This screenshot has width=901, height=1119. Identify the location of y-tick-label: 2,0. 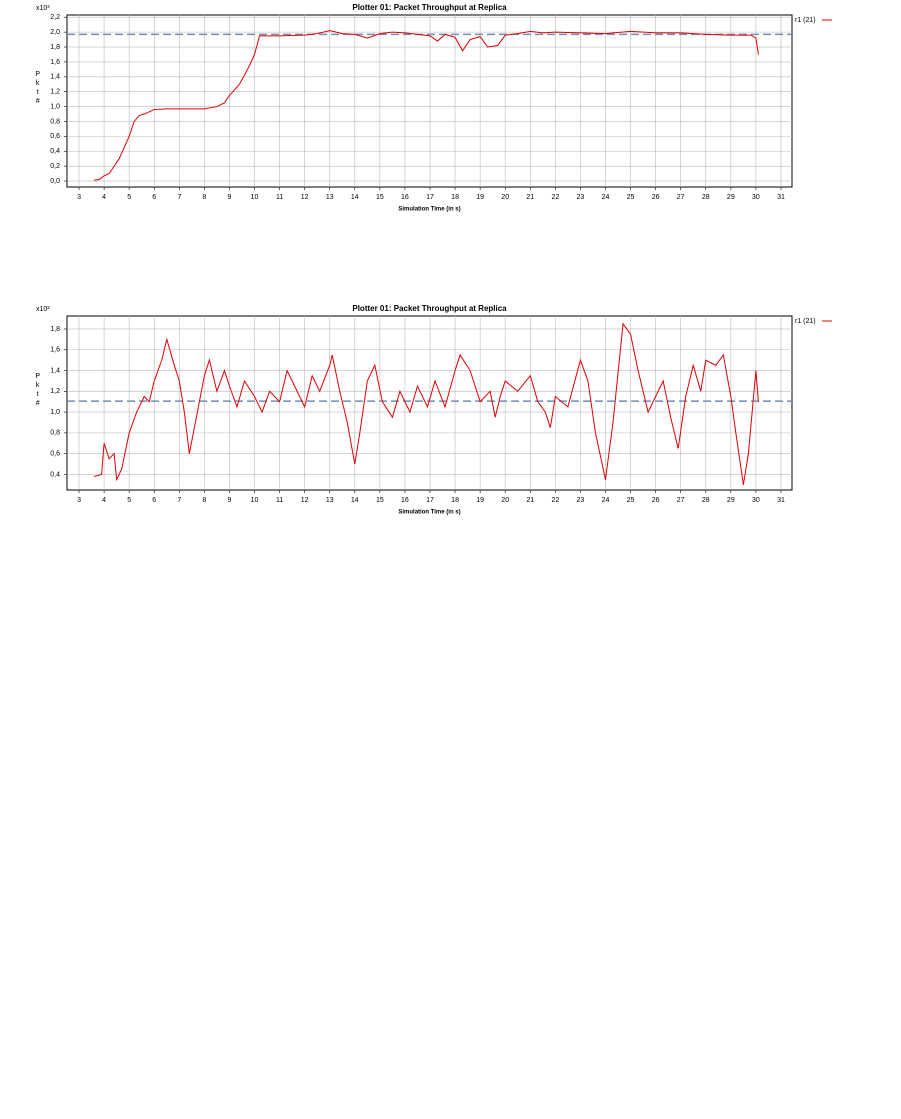
(55, 32).